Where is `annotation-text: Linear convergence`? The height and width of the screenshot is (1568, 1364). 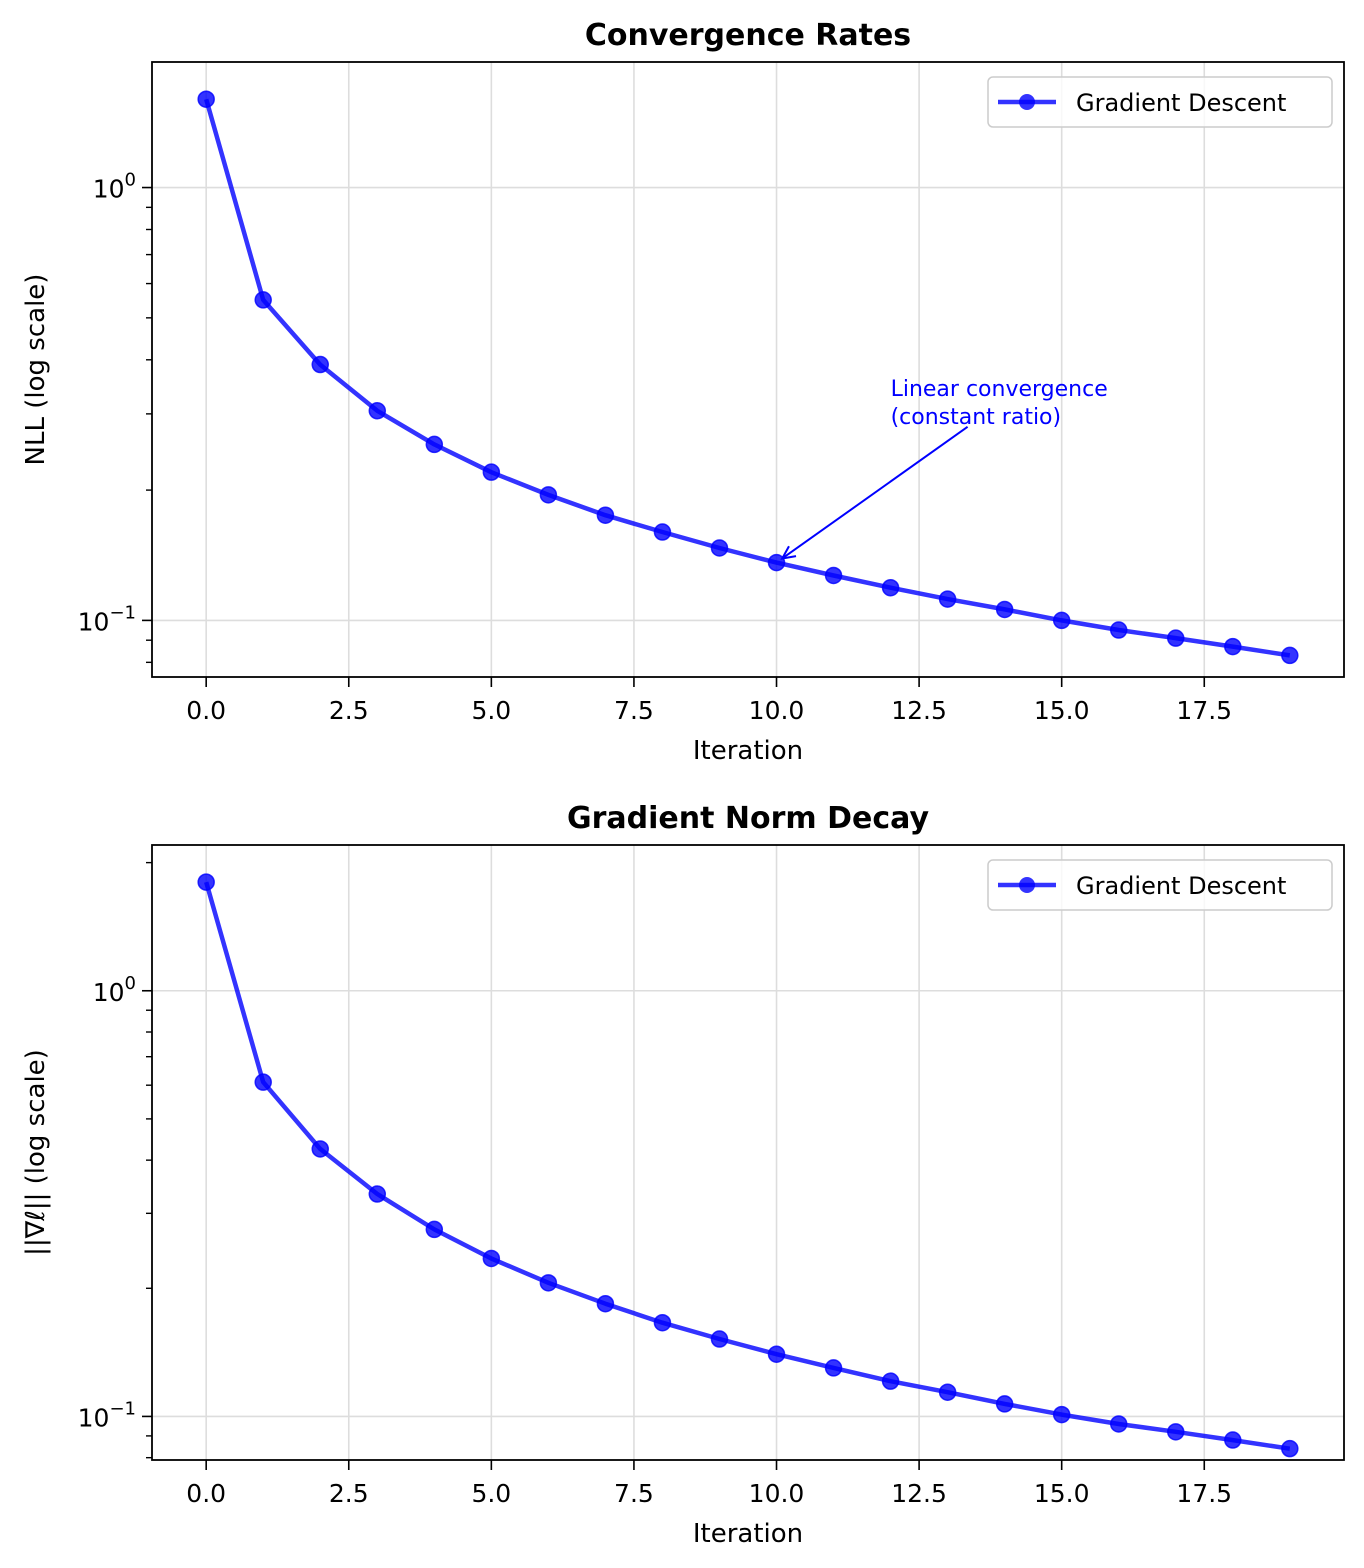
annotation-text: Linear convergence is located at coordinates (999, 389).